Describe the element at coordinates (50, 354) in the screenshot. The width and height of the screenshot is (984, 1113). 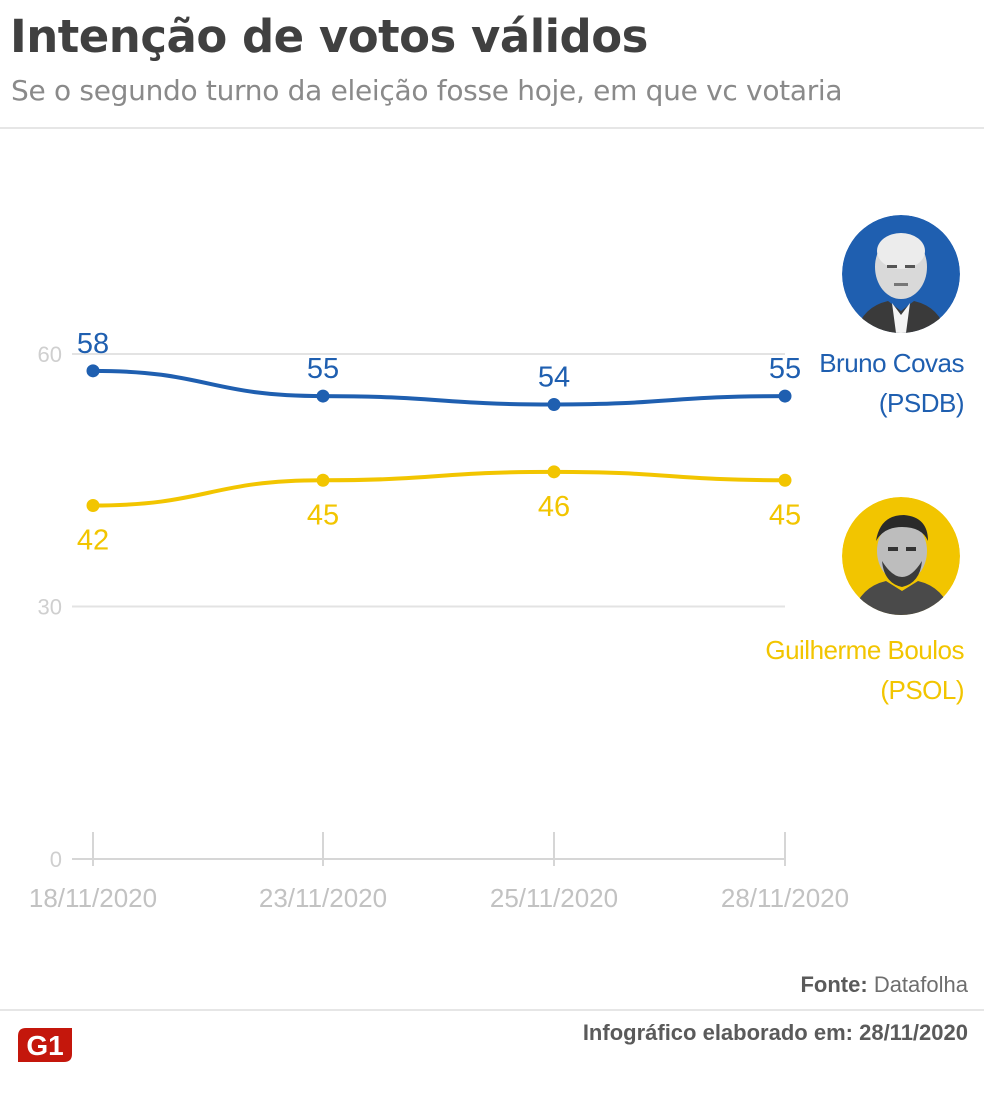
I see `y-tick-label: 60` at that location.